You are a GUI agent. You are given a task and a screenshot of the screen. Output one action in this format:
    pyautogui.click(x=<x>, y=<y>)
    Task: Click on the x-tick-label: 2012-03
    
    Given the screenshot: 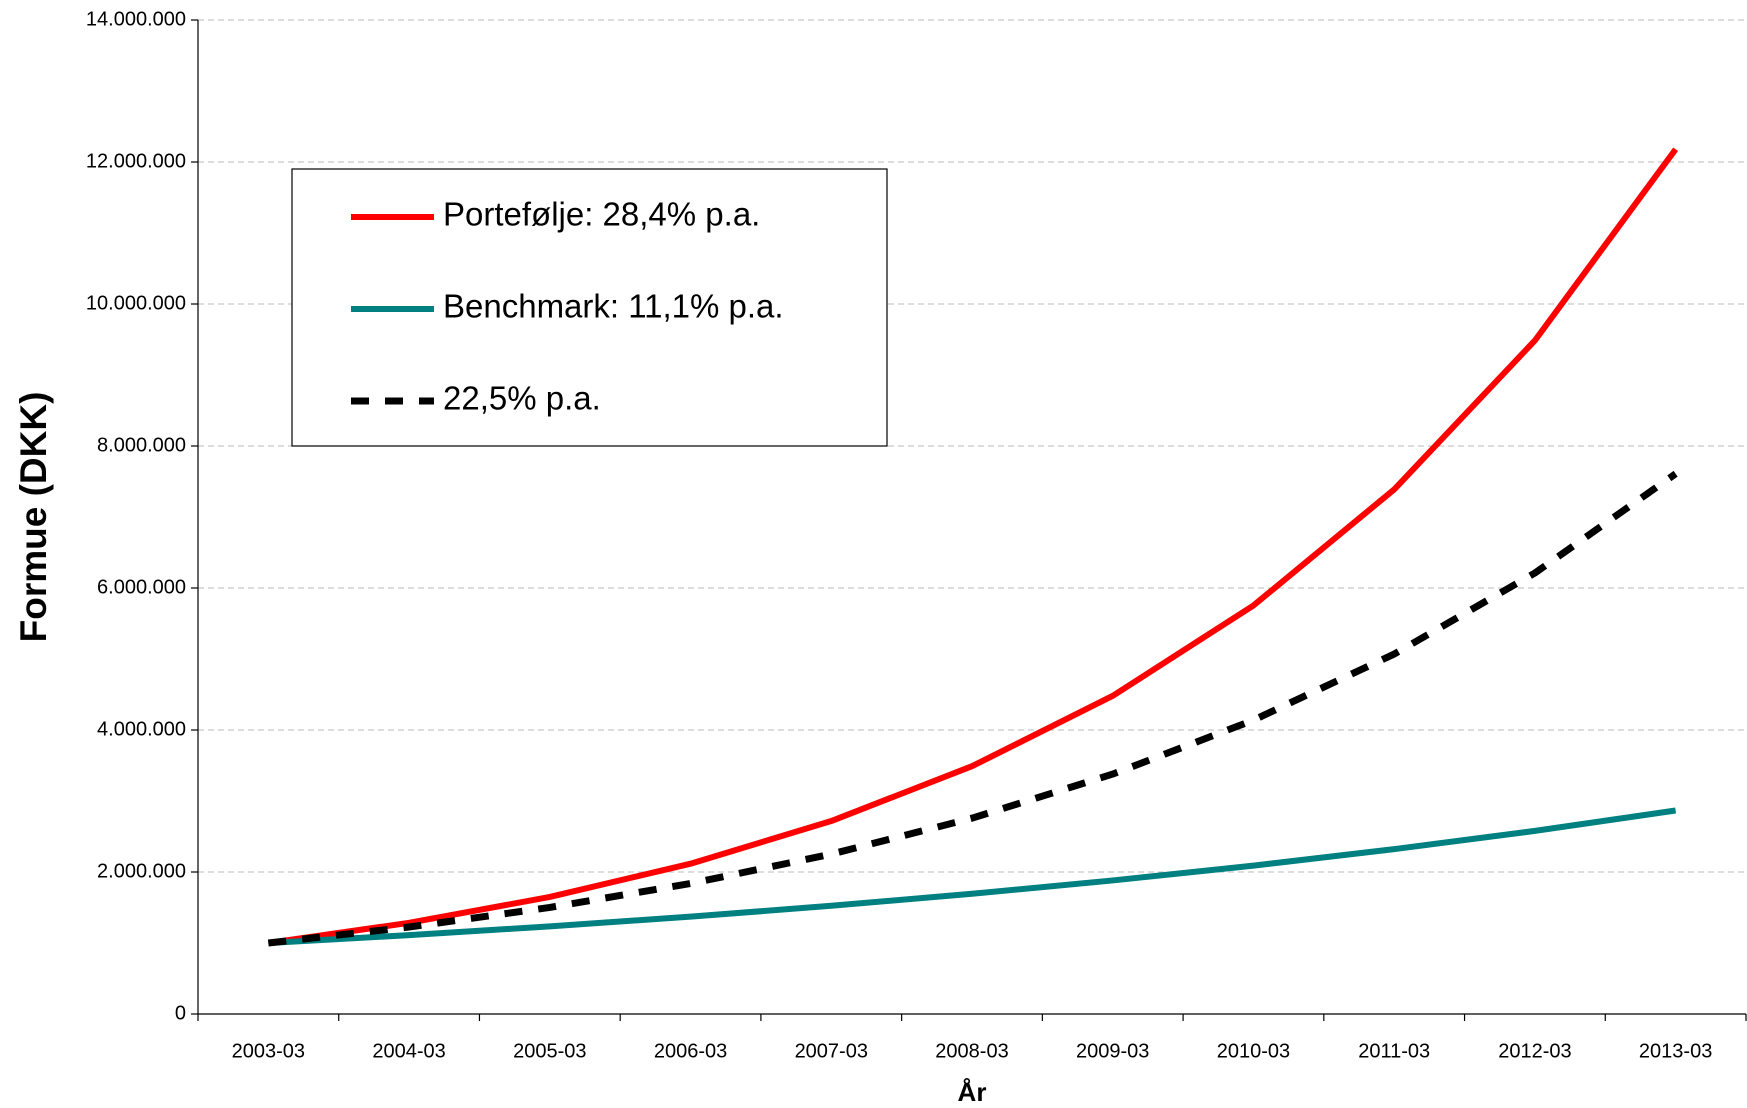 What is the action you would take?
    pyautogui.click(x=1534, y=1051)
    